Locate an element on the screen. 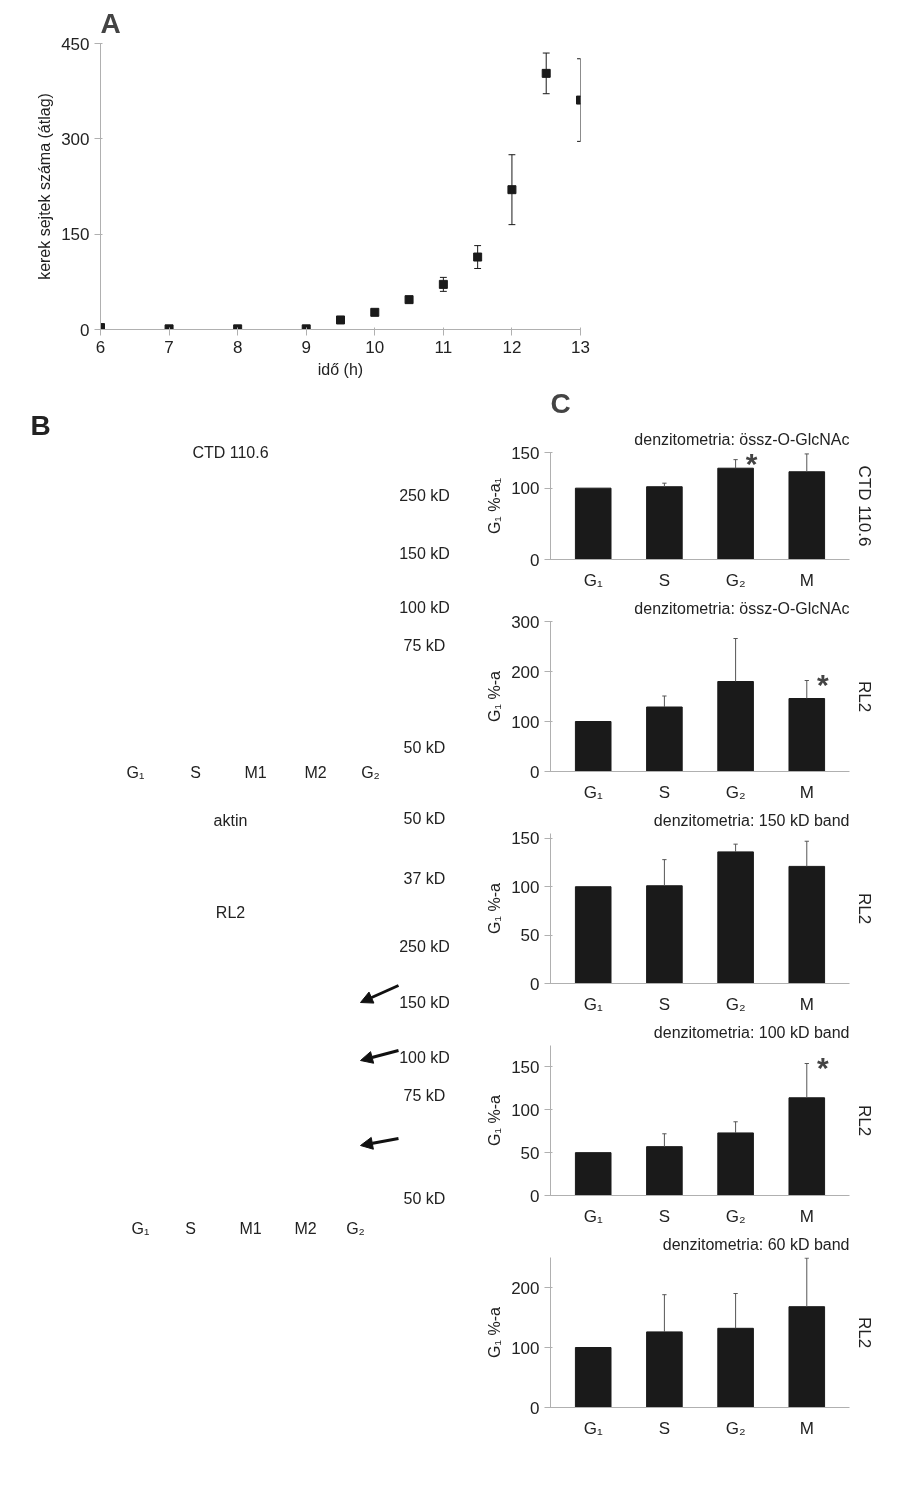 The width and height of the screenshot is (914, 1509). y-axis-title: G₁ %-a₁ is located at coordinates (495, 506).